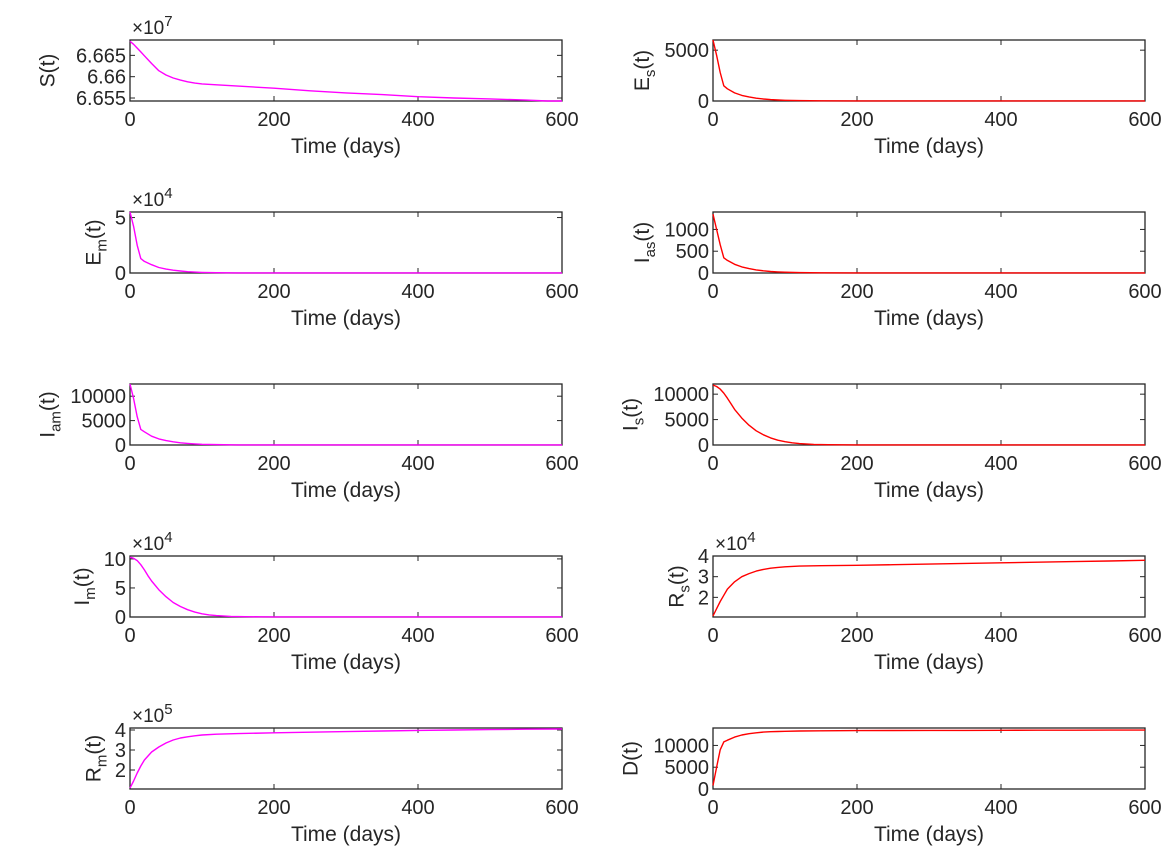 Image resolution: width=1175 pixels, height=862 pixels. Describe the element at coordinates (631, 768) in the screenshot. I see `y-label-main: D` at that location.